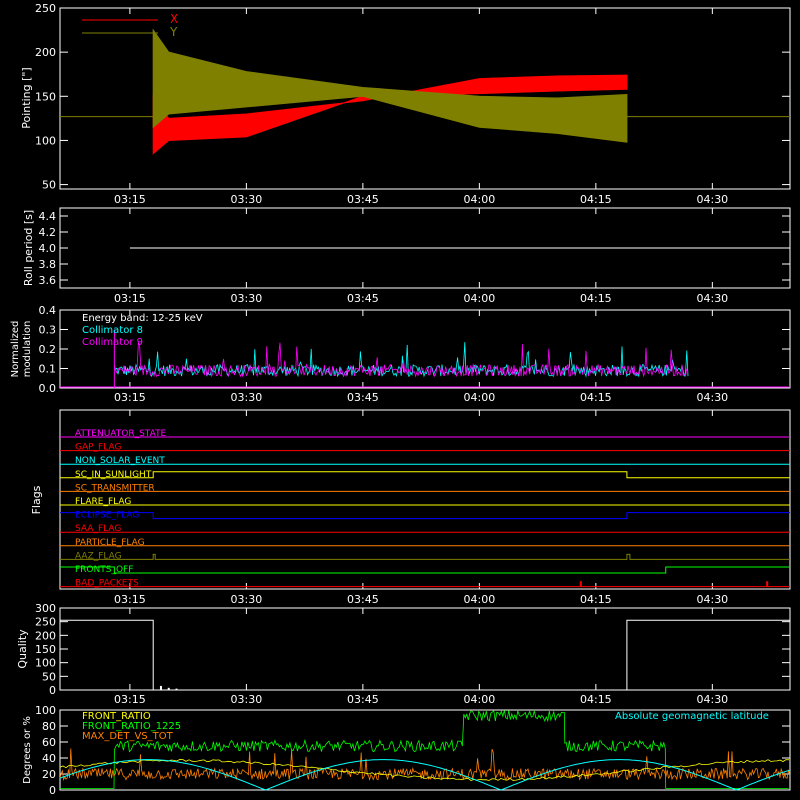 The image size is (800, 800). What do you see at coordinates (121, 434) in the screenshot?
I see `flag-label-attenuator-state: ATTENUATOR_STATE` at bounding box center [121, 434].